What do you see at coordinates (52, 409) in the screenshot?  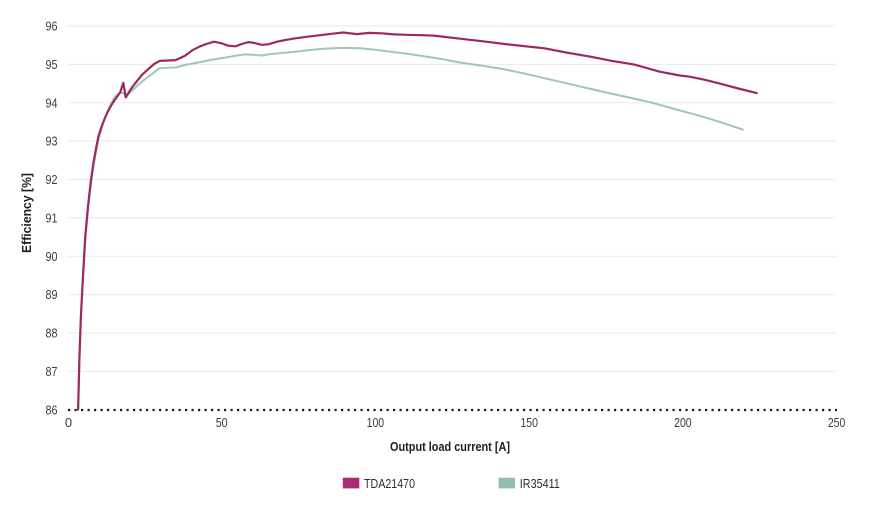 I see `svg-text: 86` at bounding box center [52, 409].